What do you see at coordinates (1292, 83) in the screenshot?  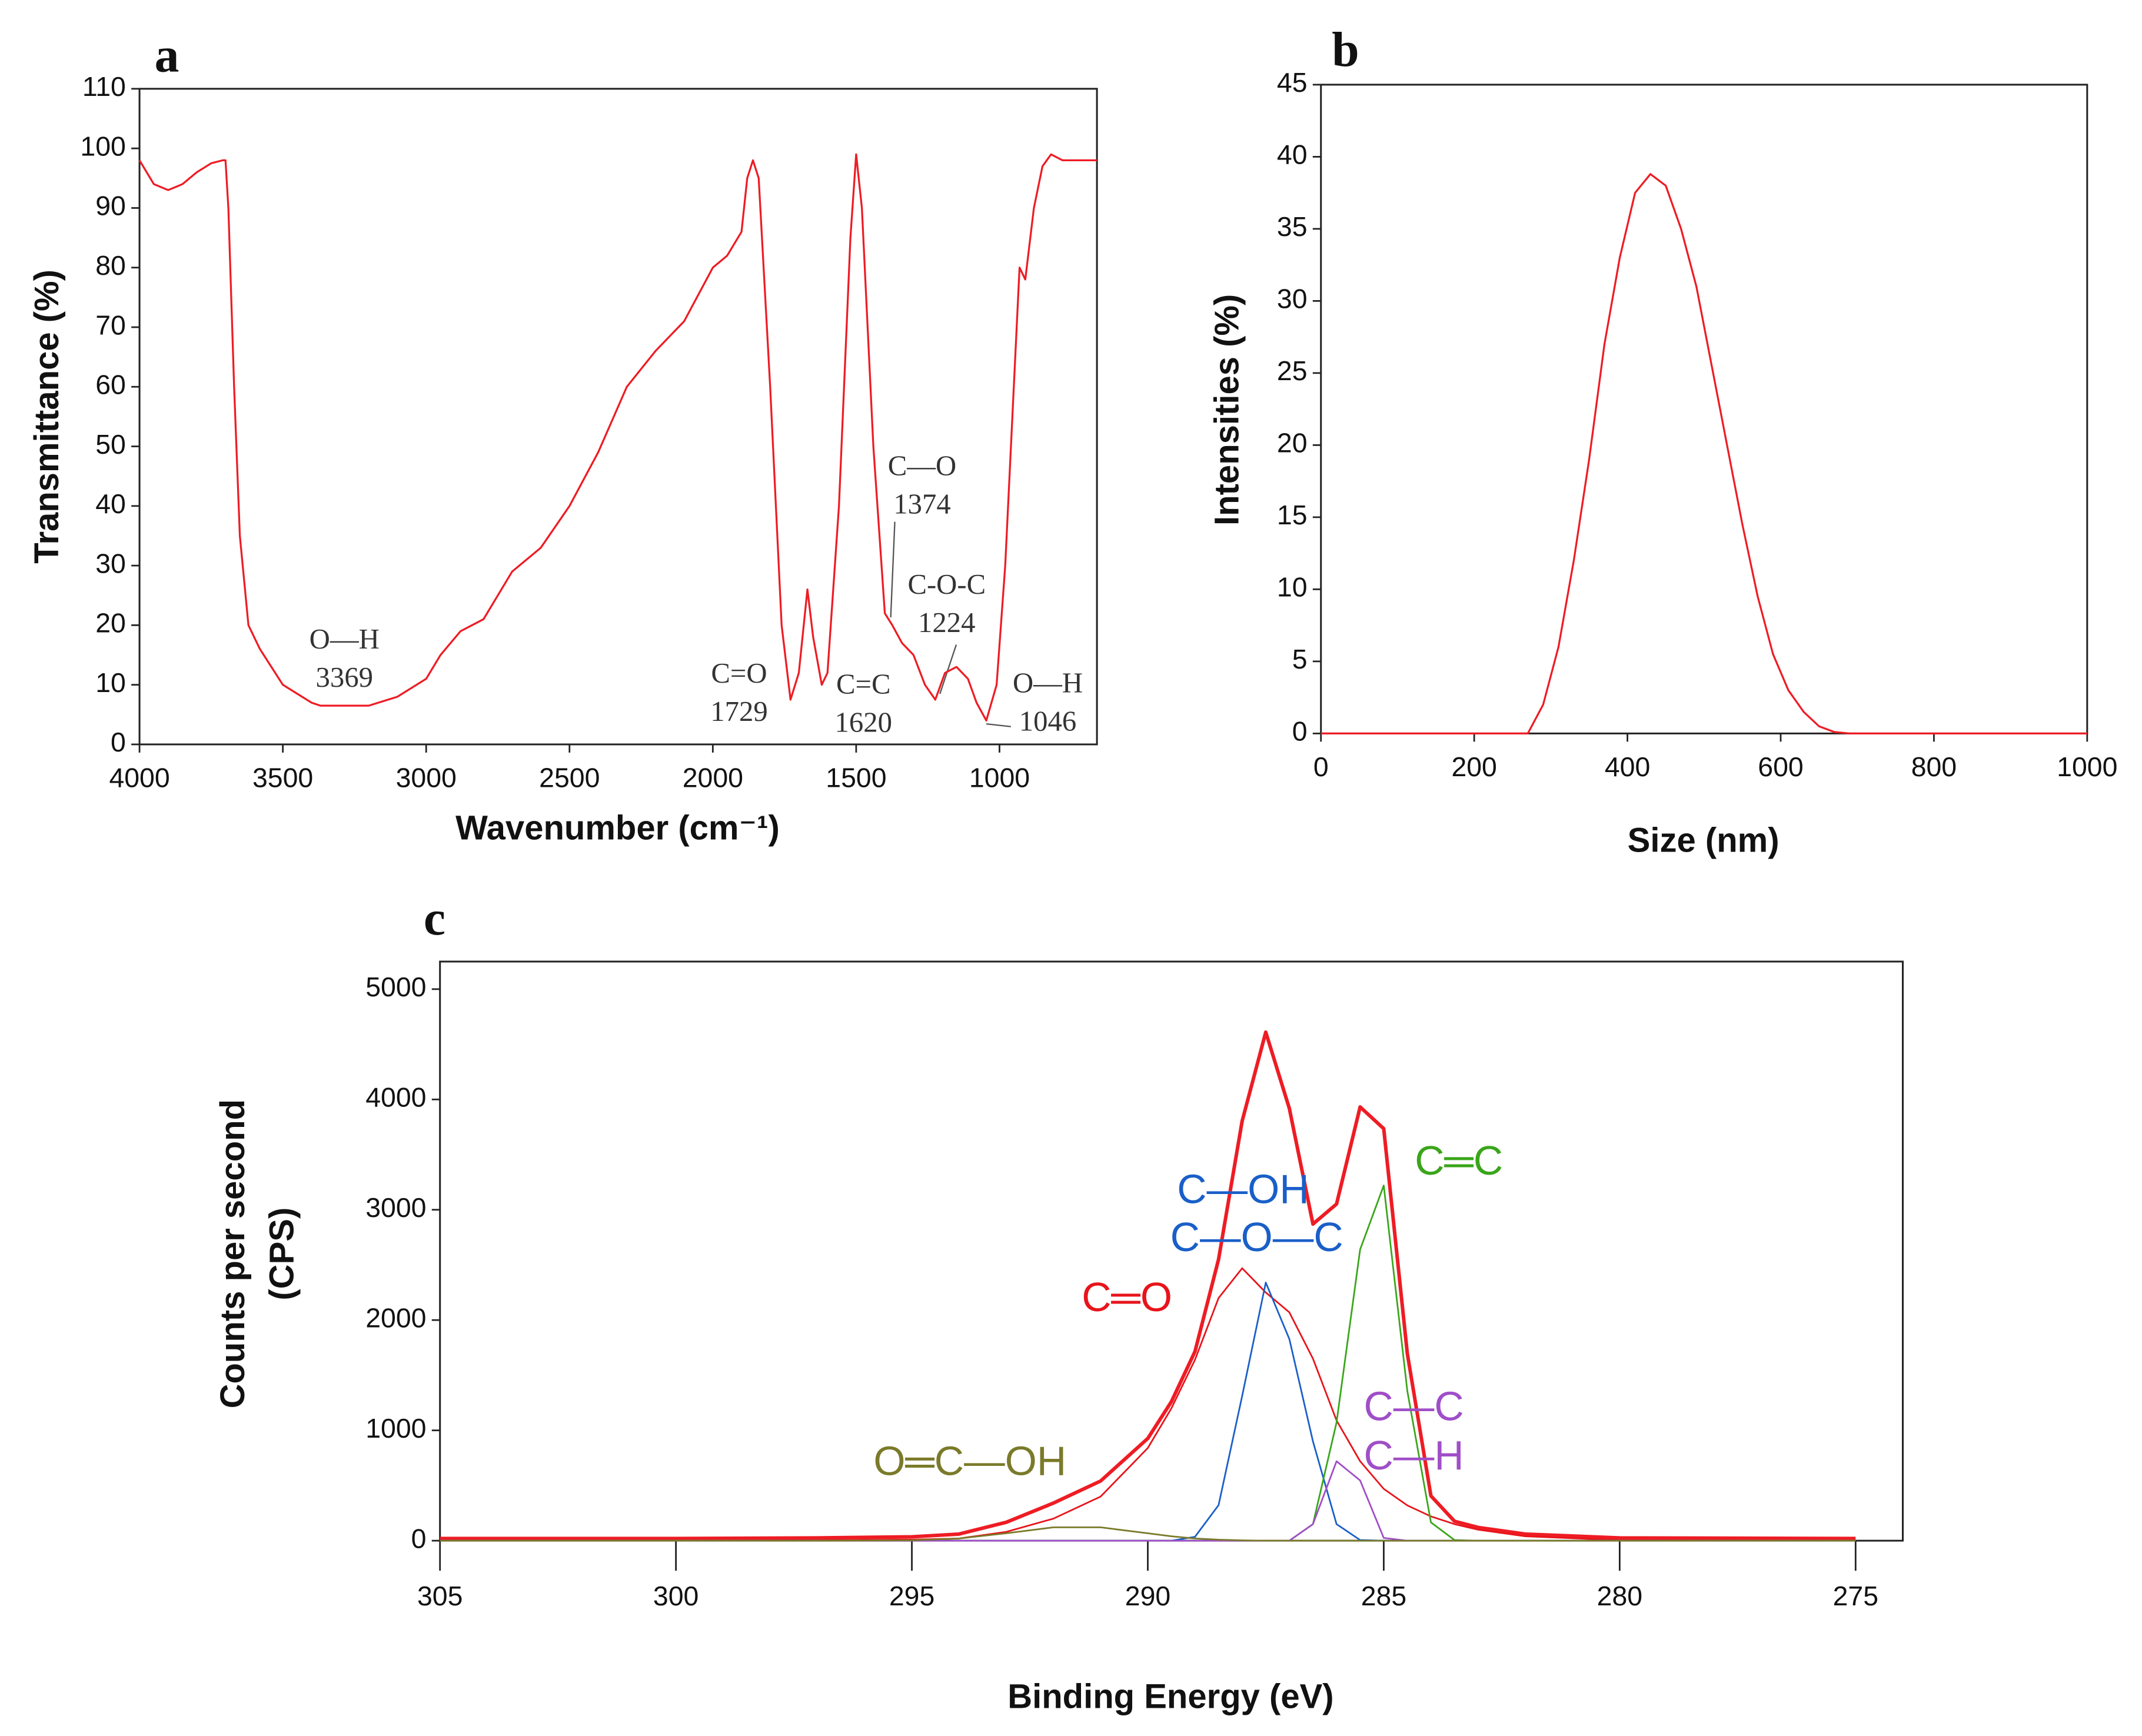 I see `y-tick-label: 45` at bounding box center [1292, 83].